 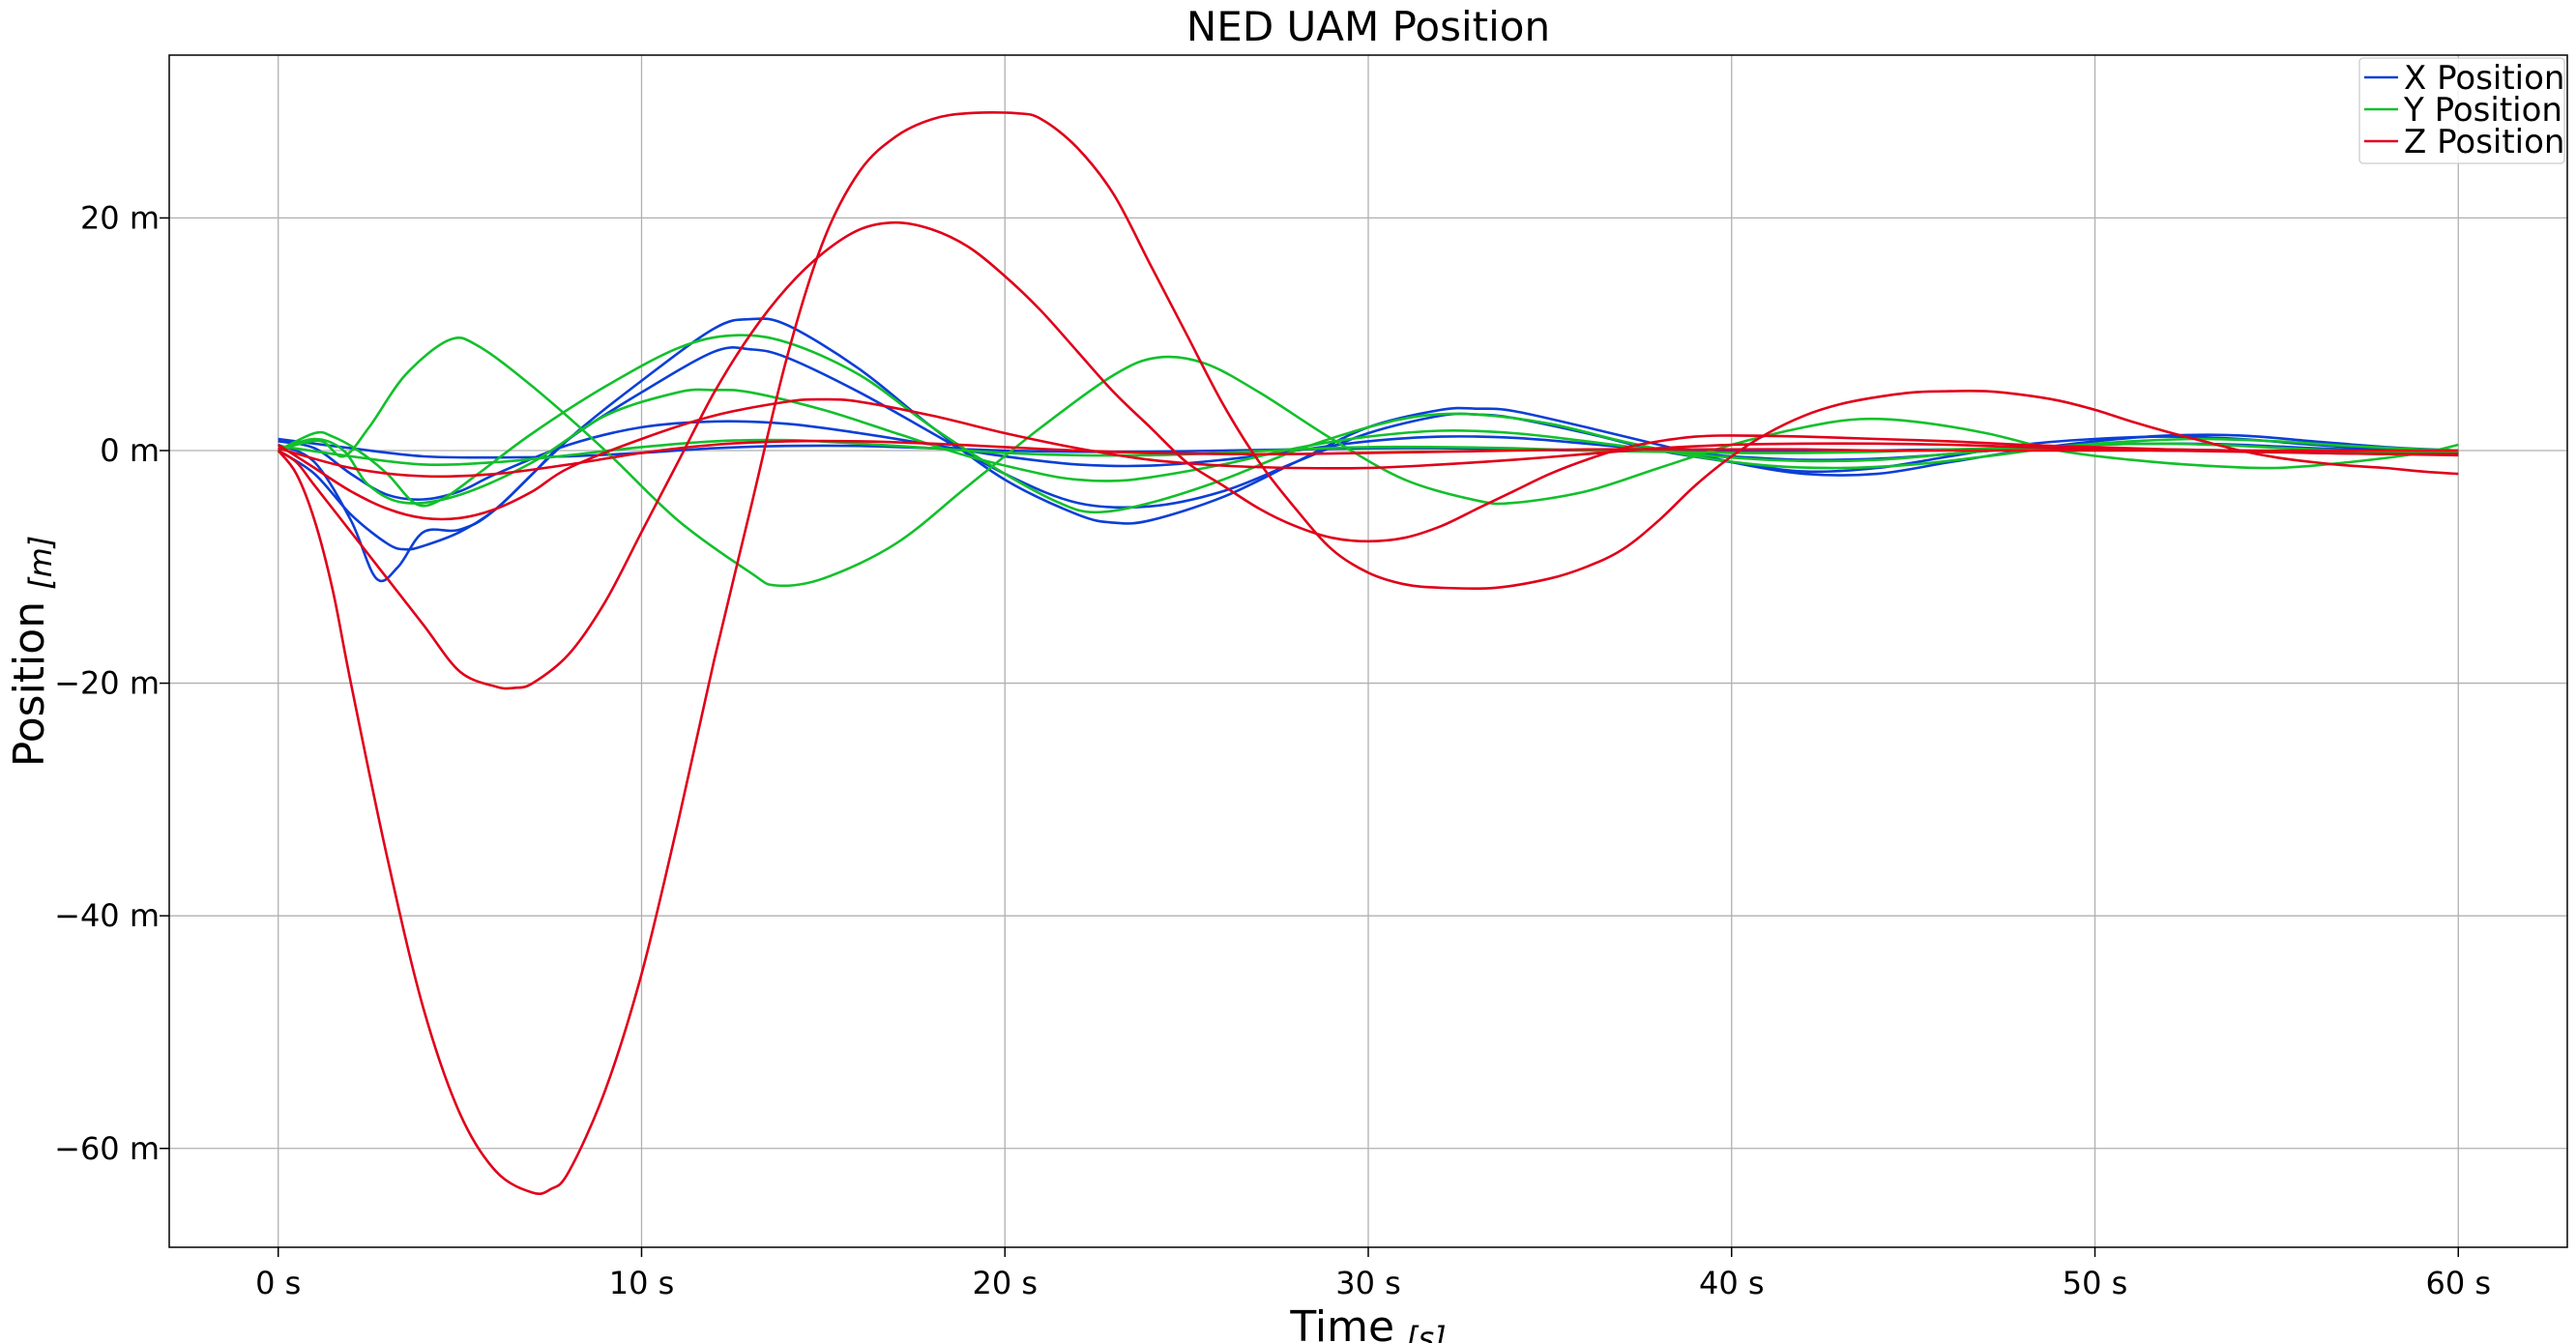 I want to click on legend-label-x-position: X Position, so click(x=2484, y=78).